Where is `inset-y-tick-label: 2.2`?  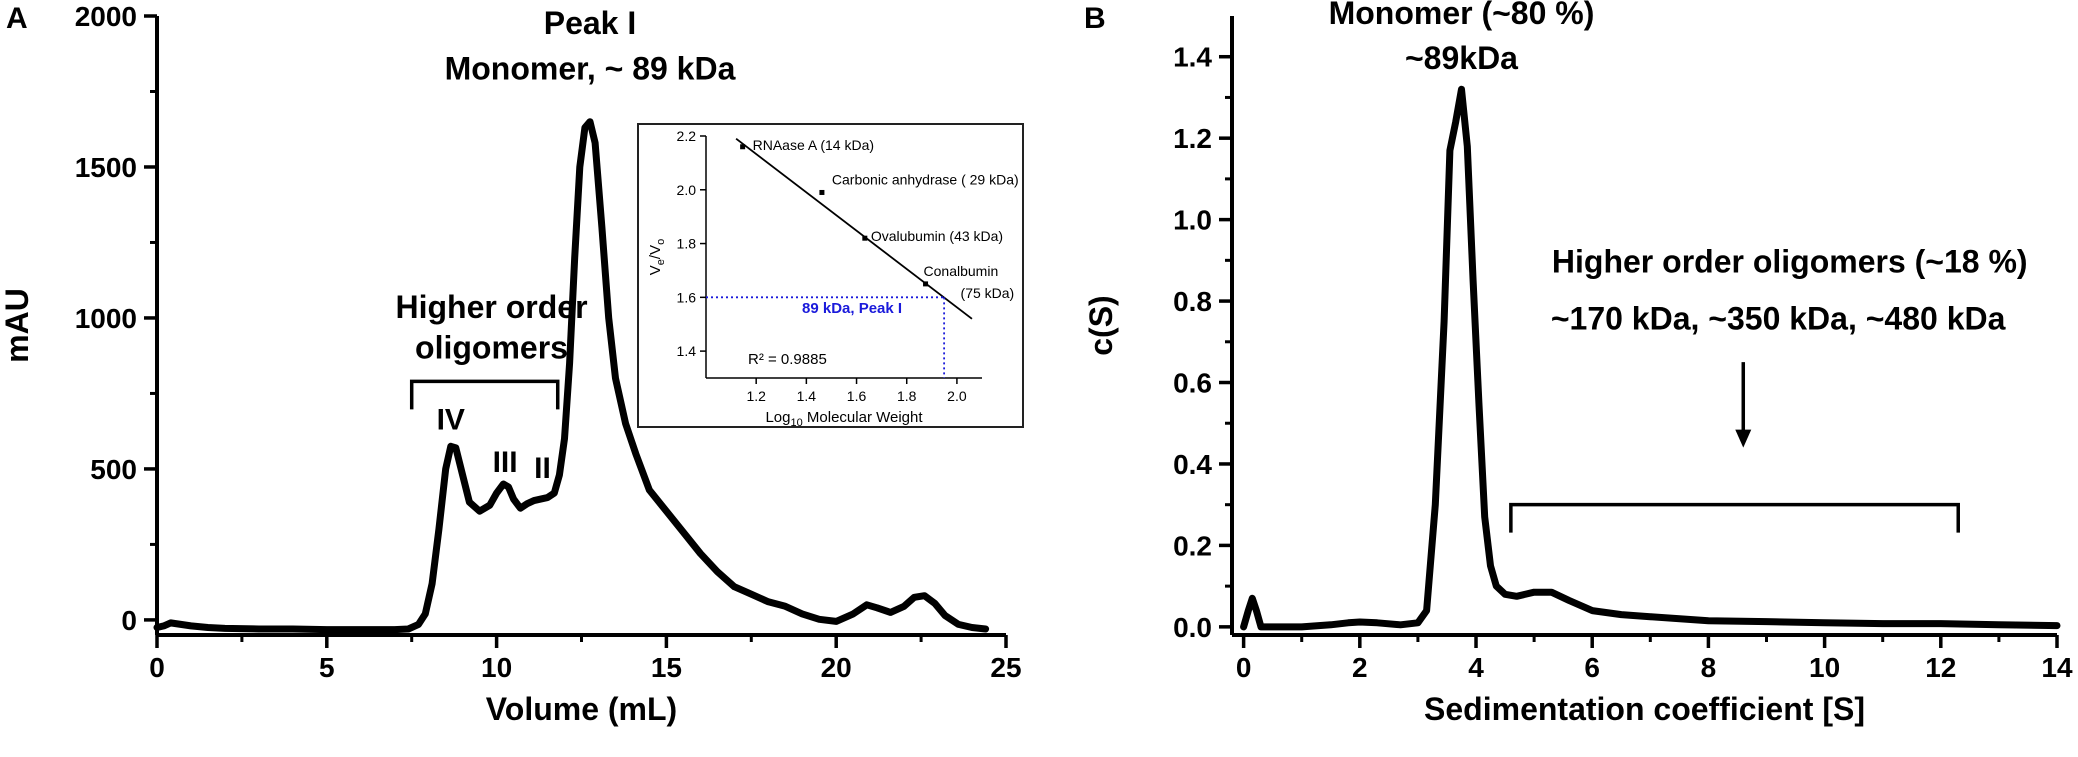 inset-y-tick-label: 2.2 is located at coordinates (687, 136).